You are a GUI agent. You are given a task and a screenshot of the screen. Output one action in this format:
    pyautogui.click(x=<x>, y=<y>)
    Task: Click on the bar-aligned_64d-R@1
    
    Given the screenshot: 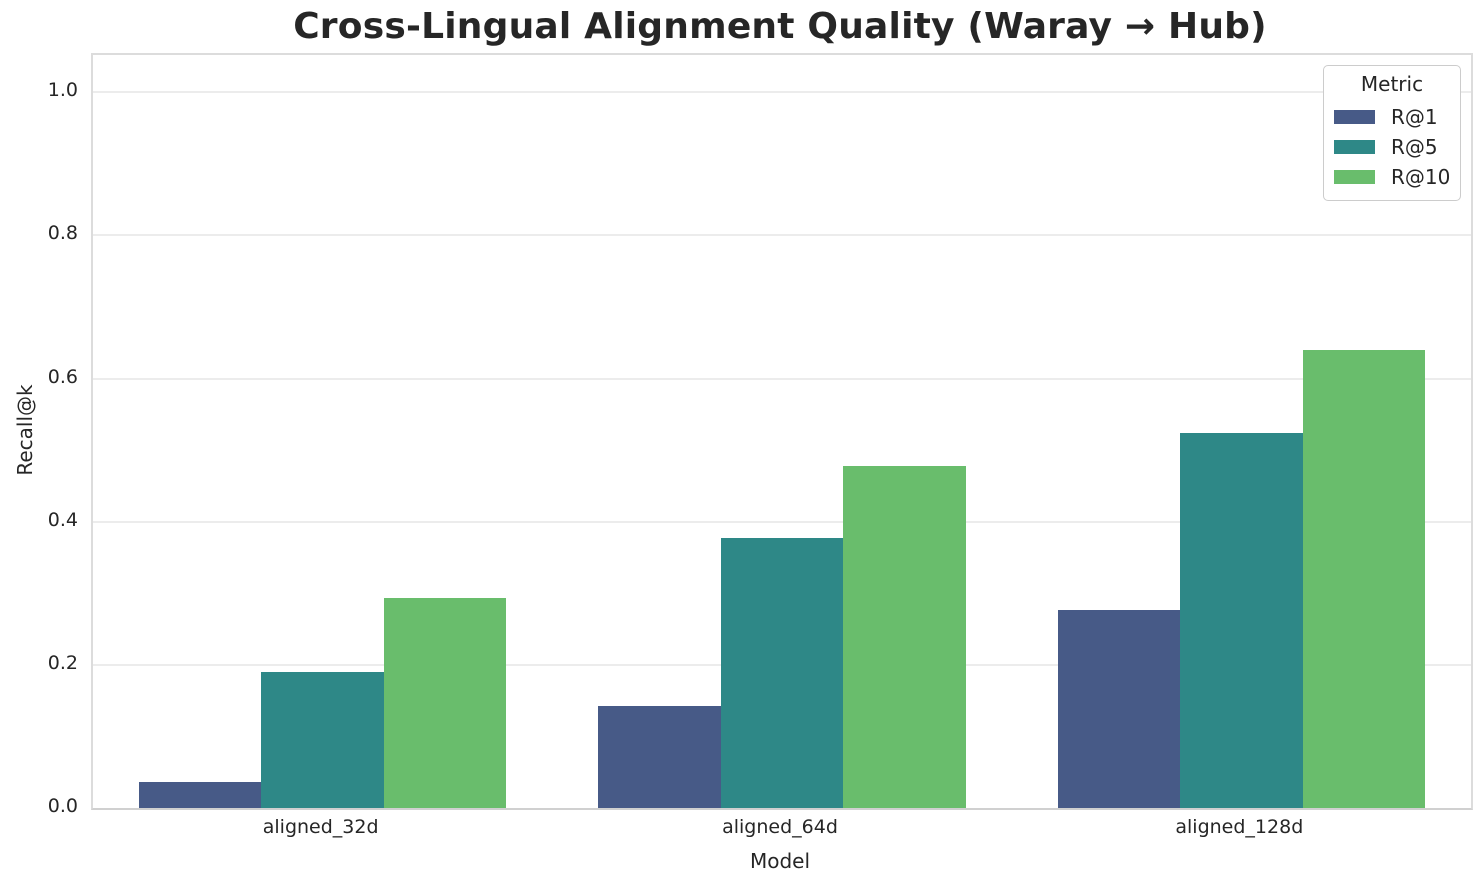 What is the action you would take?
    pyautogui.click(x=659, y=756)
    